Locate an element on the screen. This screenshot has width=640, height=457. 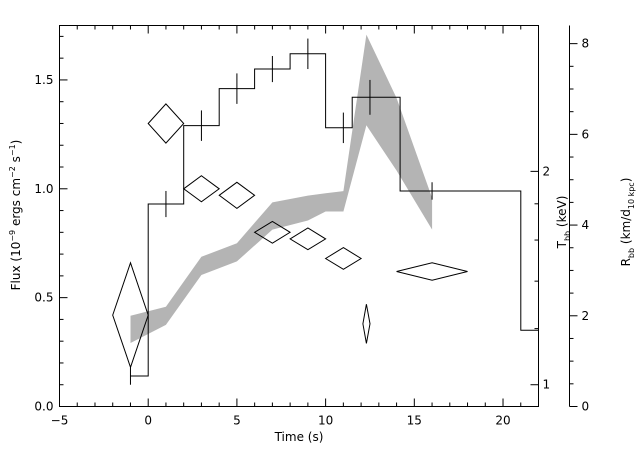
flux-tick-label: 1.0 is located at coordinates (43, 189).